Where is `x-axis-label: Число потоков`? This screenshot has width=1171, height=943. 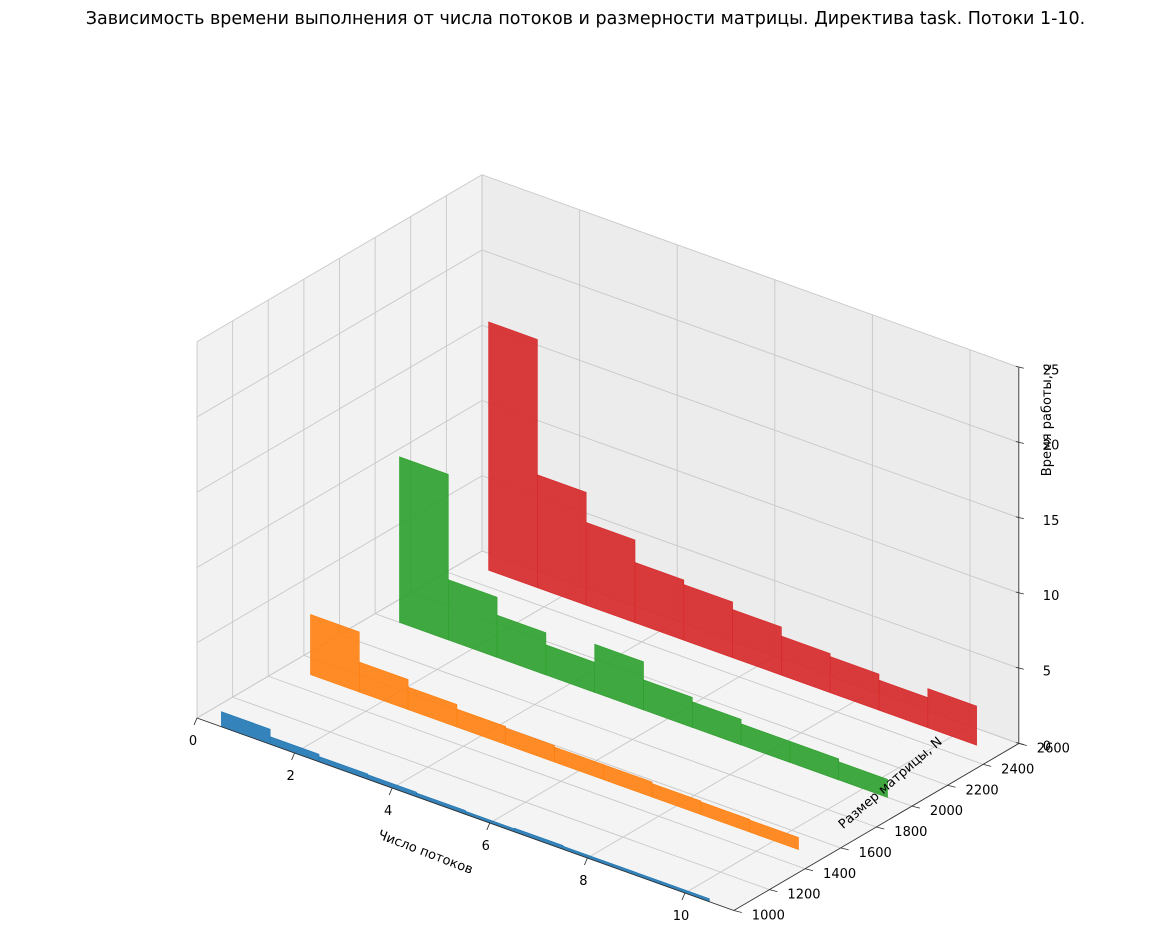 x-axis-label: Число потоков is located at coordinates (425, 853).